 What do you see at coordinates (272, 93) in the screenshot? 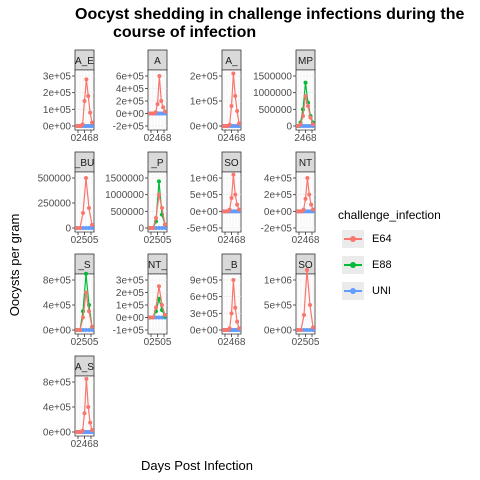
I see `y-tick-label: 1000000` at bounding box center [272, 93].